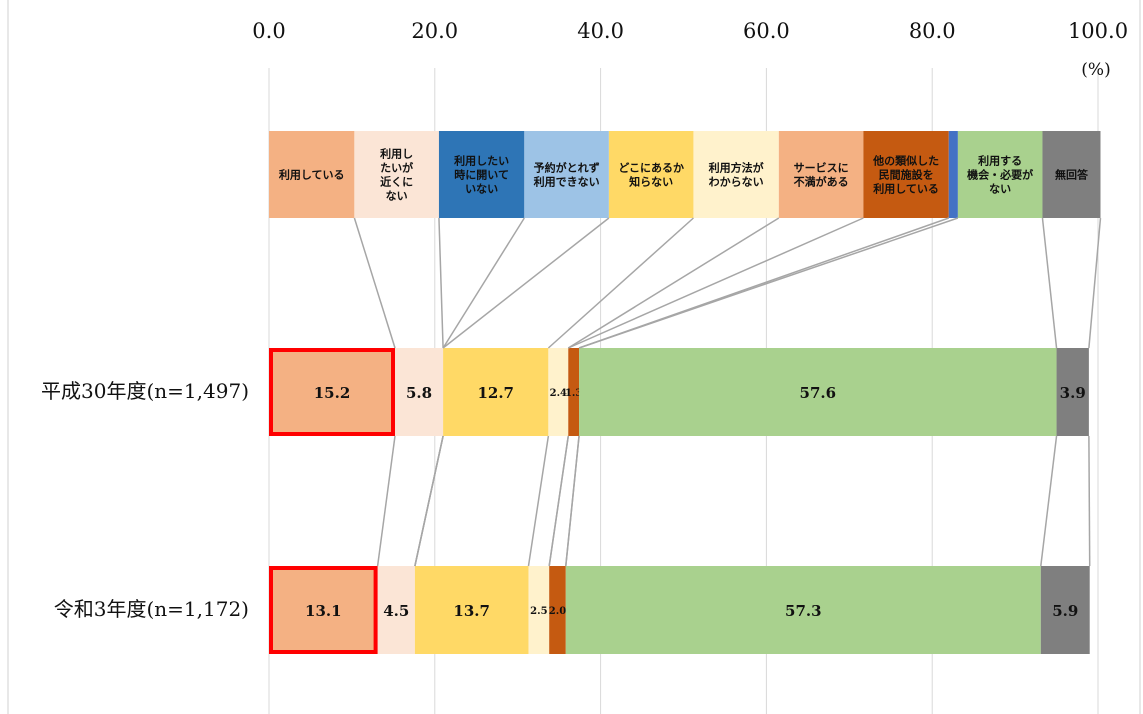 This screenshot has width=1143, height=714. What do you see at coordinates (932, 31) in the screenshot?
I see `x-tick-label: 80.0` at bounding box center [932, 31].